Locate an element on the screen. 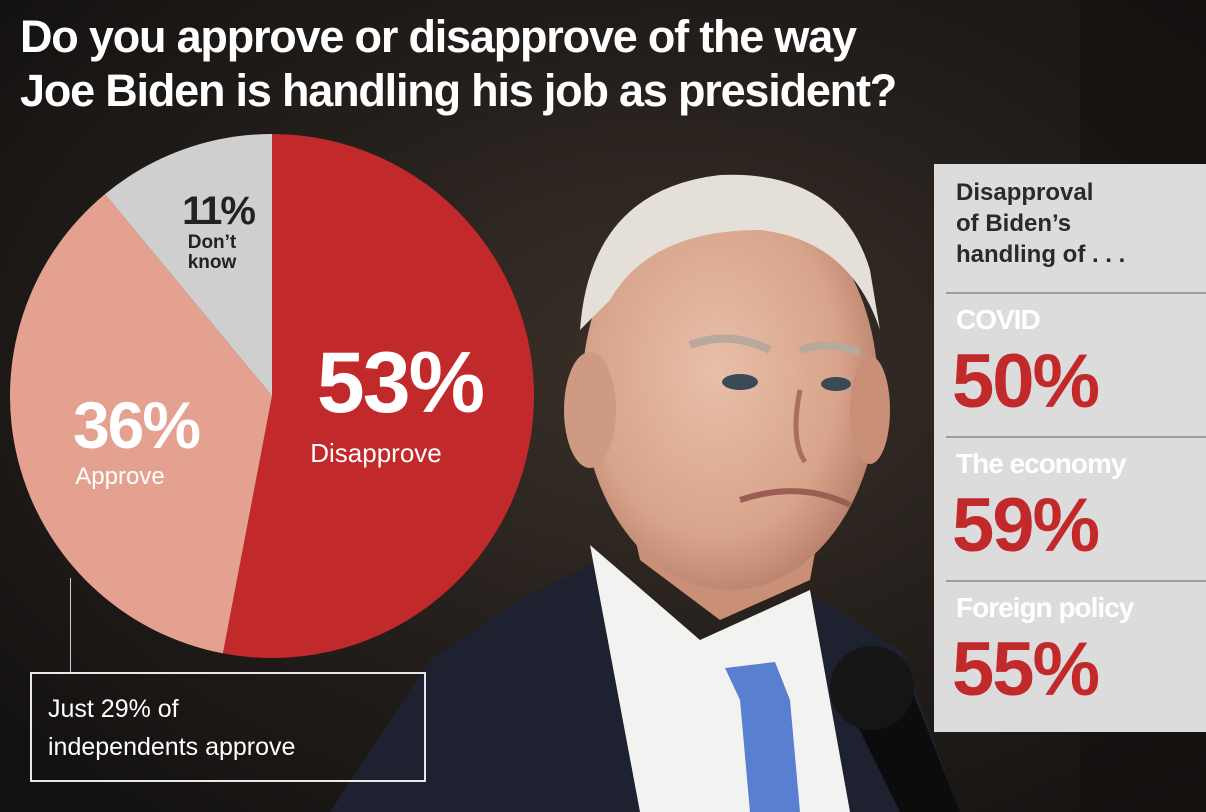  chart-title-line-1: Do you approve or disapprove of the way is located at coordinates (438, 36).